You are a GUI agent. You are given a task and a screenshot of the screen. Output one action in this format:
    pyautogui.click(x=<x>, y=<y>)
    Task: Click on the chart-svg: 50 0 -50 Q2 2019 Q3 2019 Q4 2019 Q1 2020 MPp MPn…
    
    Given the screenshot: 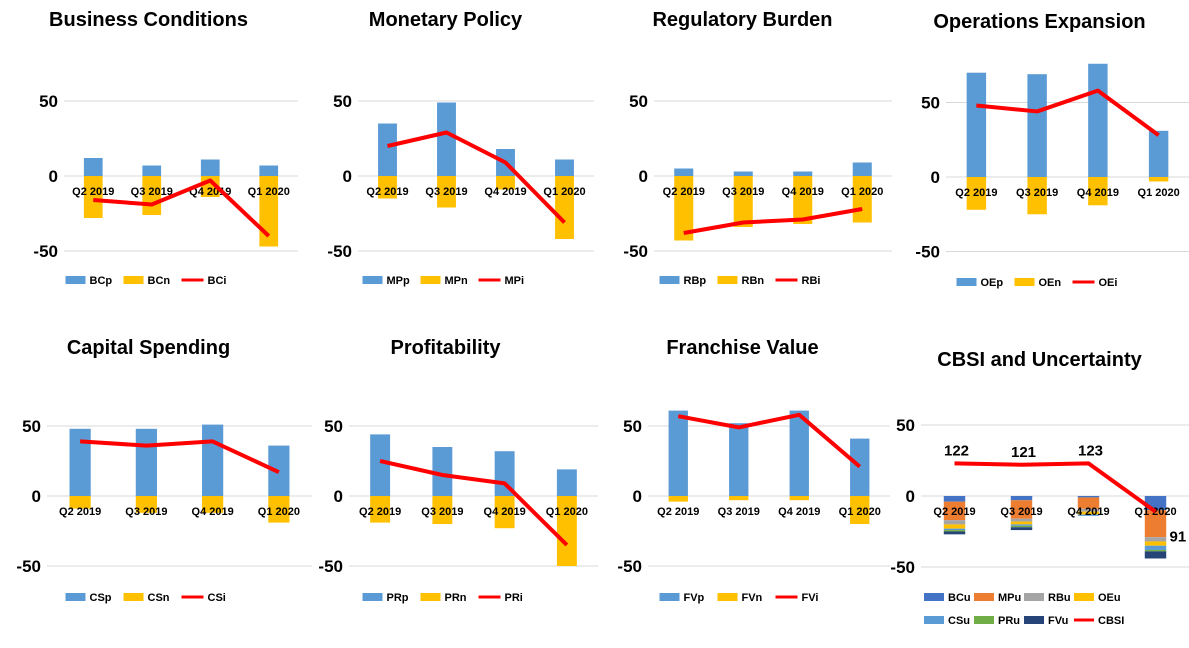 What is the action you would take?
    pyautogui.click(x=460, y=189)
    